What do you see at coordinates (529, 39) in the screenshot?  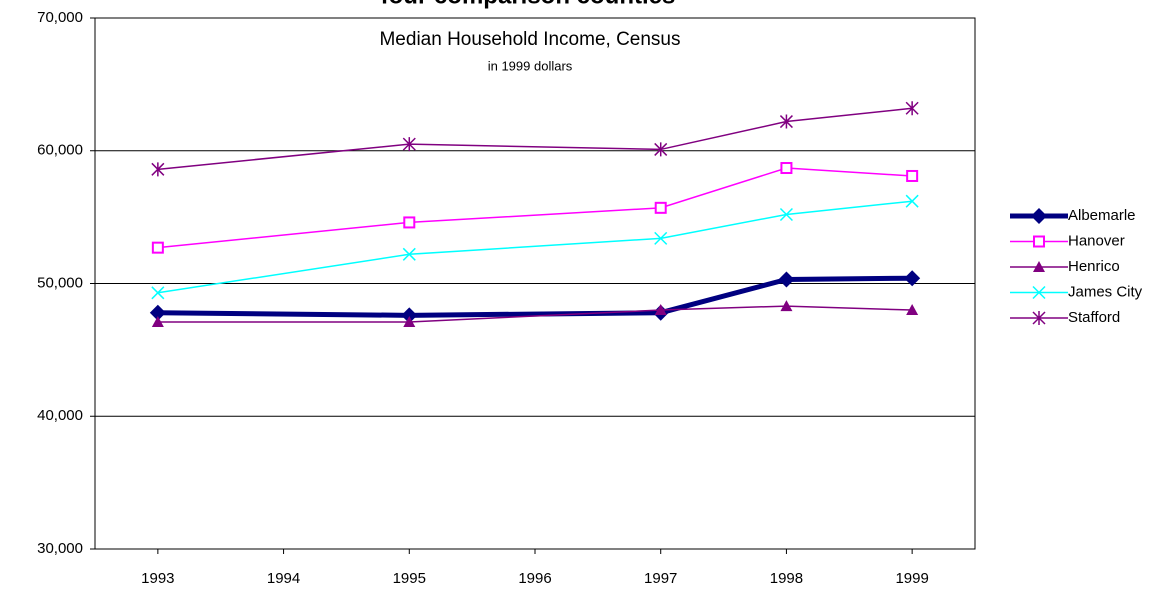 I see `chart-subtitle: Median Household Income, Census` at bounding box center [529, 39].